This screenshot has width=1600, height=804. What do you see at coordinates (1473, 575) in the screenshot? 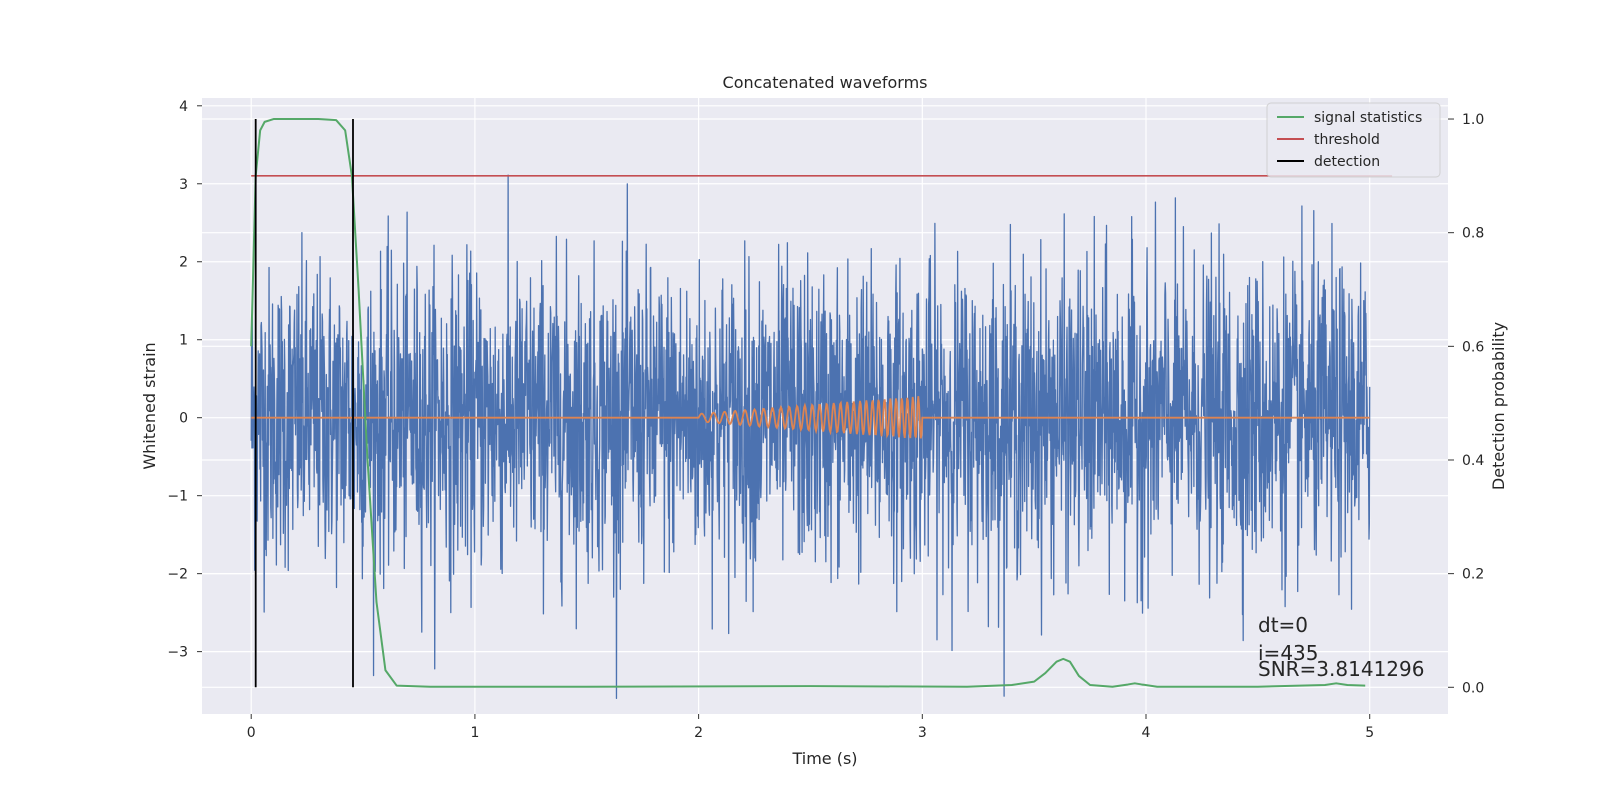
I see `y-tick-label-right: 0.2` at bounding box center [1473, 575].